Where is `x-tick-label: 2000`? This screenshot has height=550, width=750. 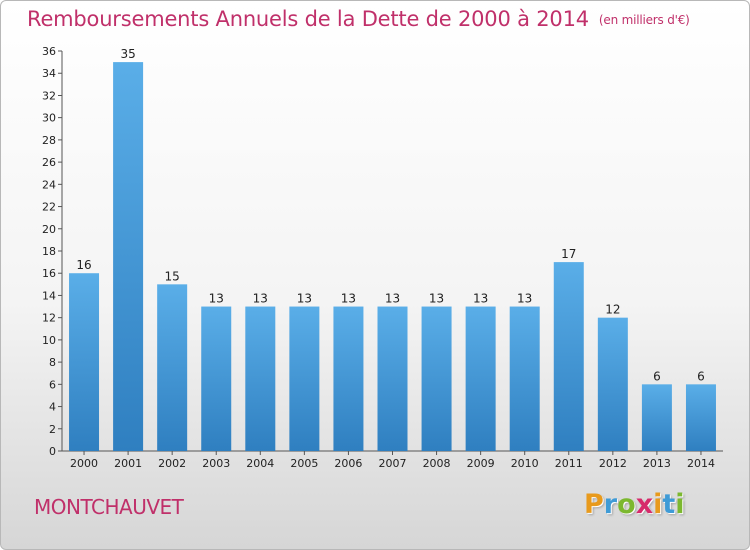 x-tick-label: 2000 is located at coordinates (84, 463).